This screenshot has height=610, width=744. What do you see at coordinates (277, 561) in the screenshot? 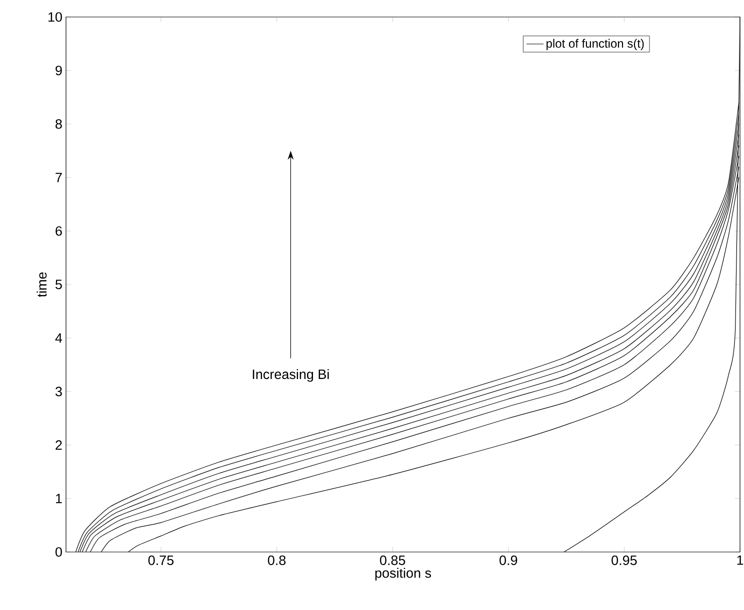
I see `x-tick-label: 0.8` at bounding box center [277, 561].